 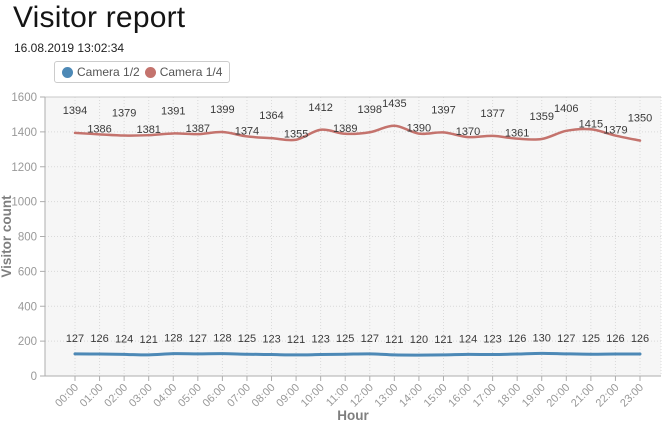 I want to click on svg-text: 1412, so click(x=320, y=108).